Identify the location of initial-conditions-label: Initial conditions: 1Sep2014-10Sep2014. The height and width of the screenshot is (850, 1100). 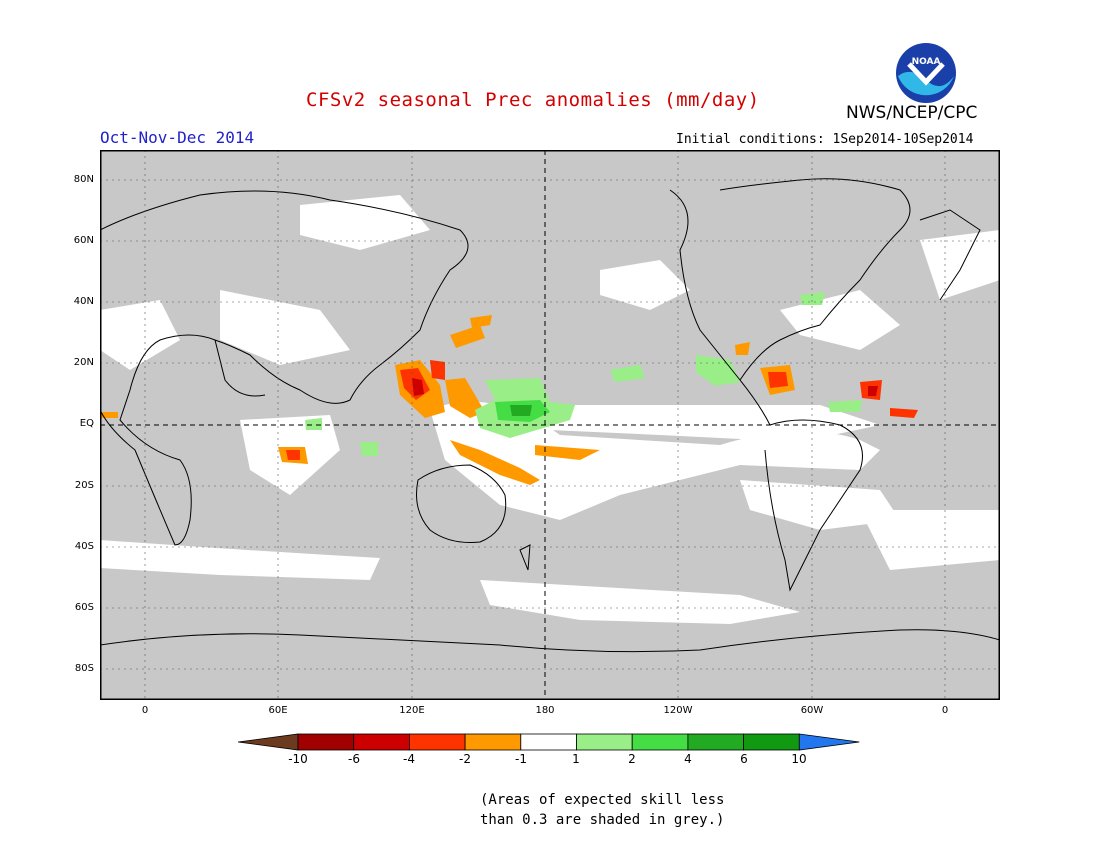
(824, 139).